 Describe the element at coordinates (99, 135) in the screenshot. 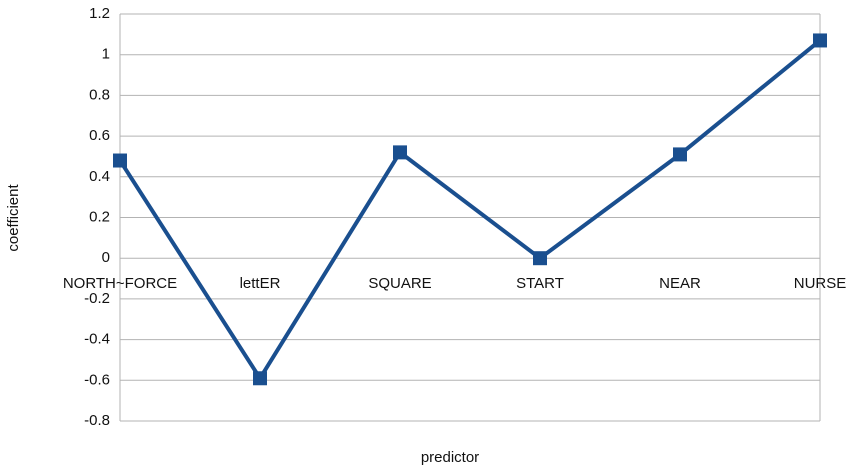

I see `y-tick-label: 0.6` at that location.